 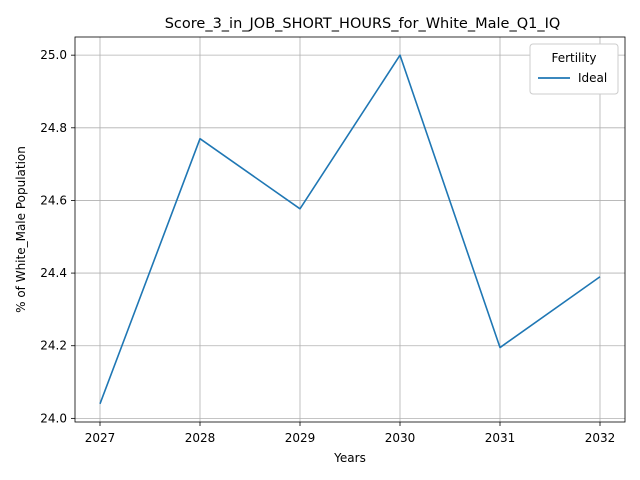 What do you see at coordinates (53, 128) in the screenshot?
I see `y-tick-label: 24.8` at bounding box center [53, 128].